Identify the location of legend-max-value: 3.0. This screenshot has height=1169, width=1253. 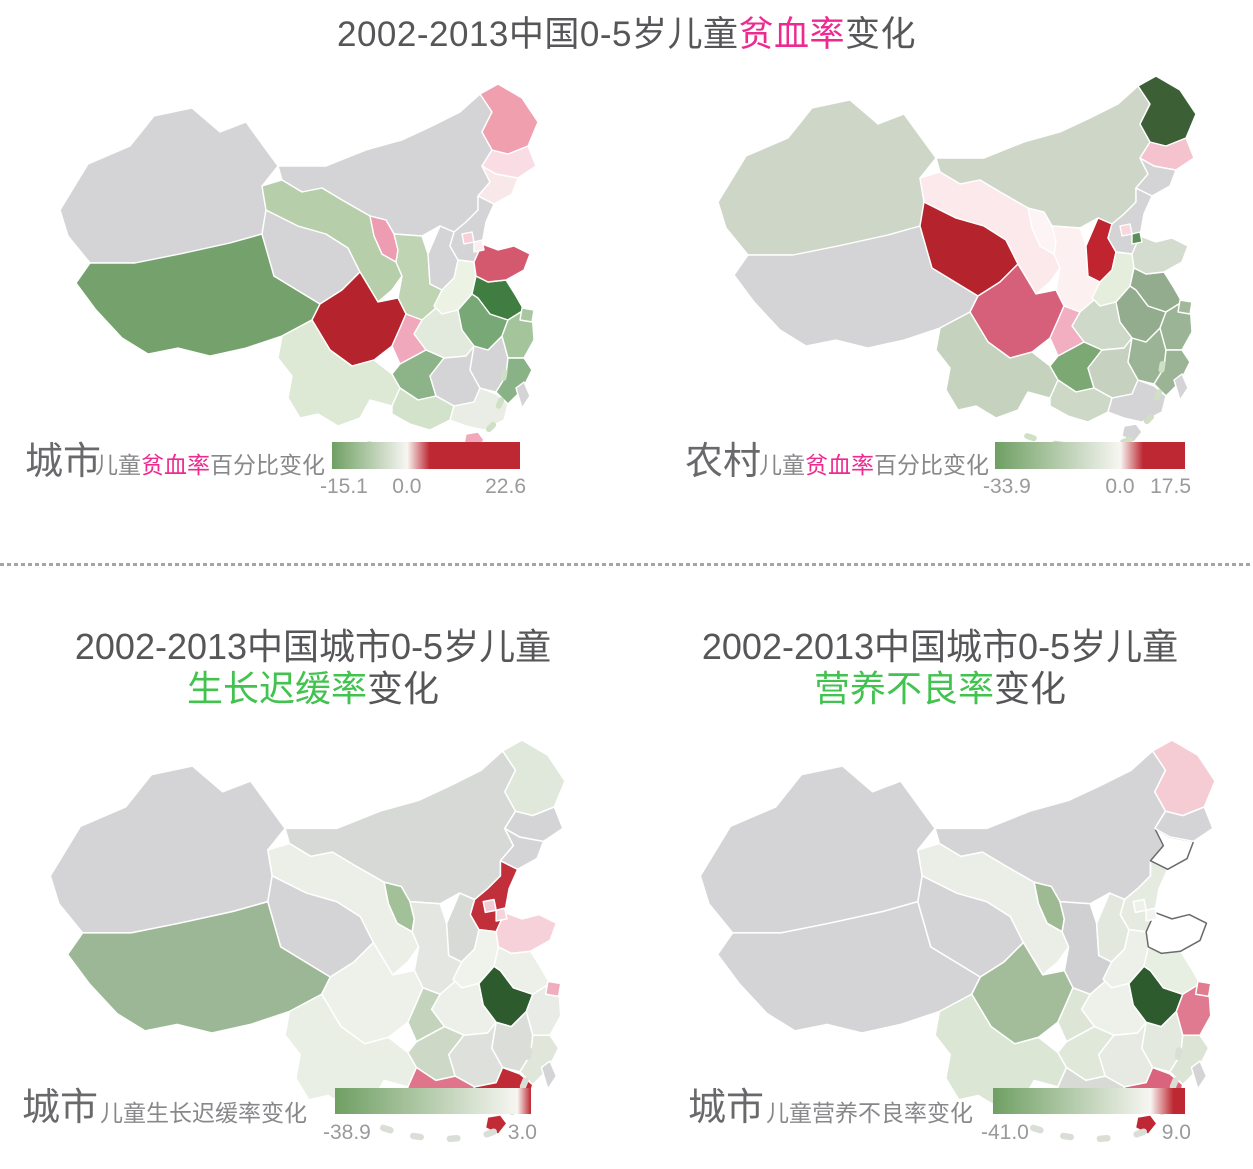
(522, 1132).